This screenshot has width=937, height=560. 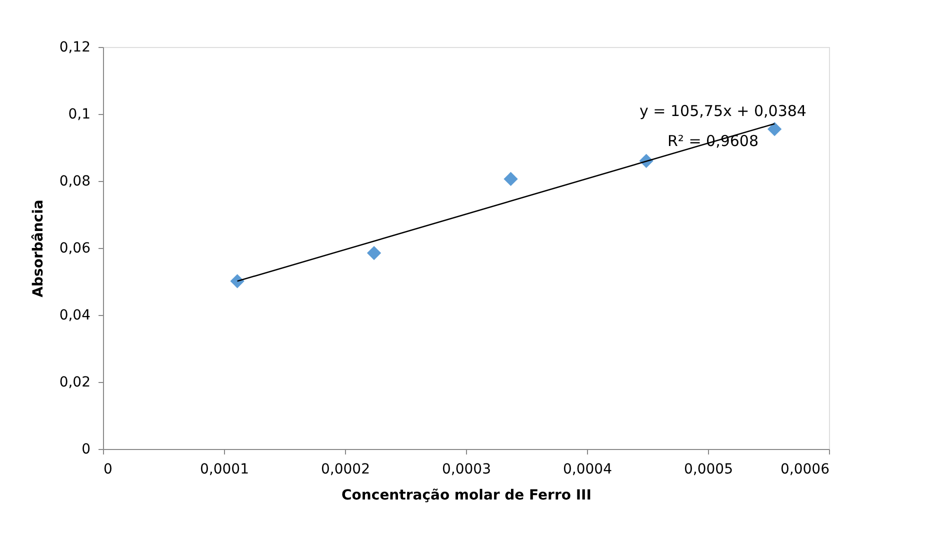 I want to click on x-tick-label: 0,0001, so click(x=224, y=470).